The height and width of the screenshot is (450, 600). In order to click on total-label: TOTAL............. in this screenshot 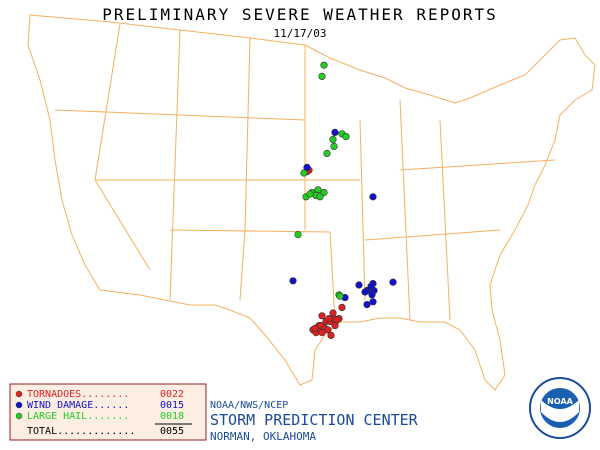, I will do `click(81, 431)`.